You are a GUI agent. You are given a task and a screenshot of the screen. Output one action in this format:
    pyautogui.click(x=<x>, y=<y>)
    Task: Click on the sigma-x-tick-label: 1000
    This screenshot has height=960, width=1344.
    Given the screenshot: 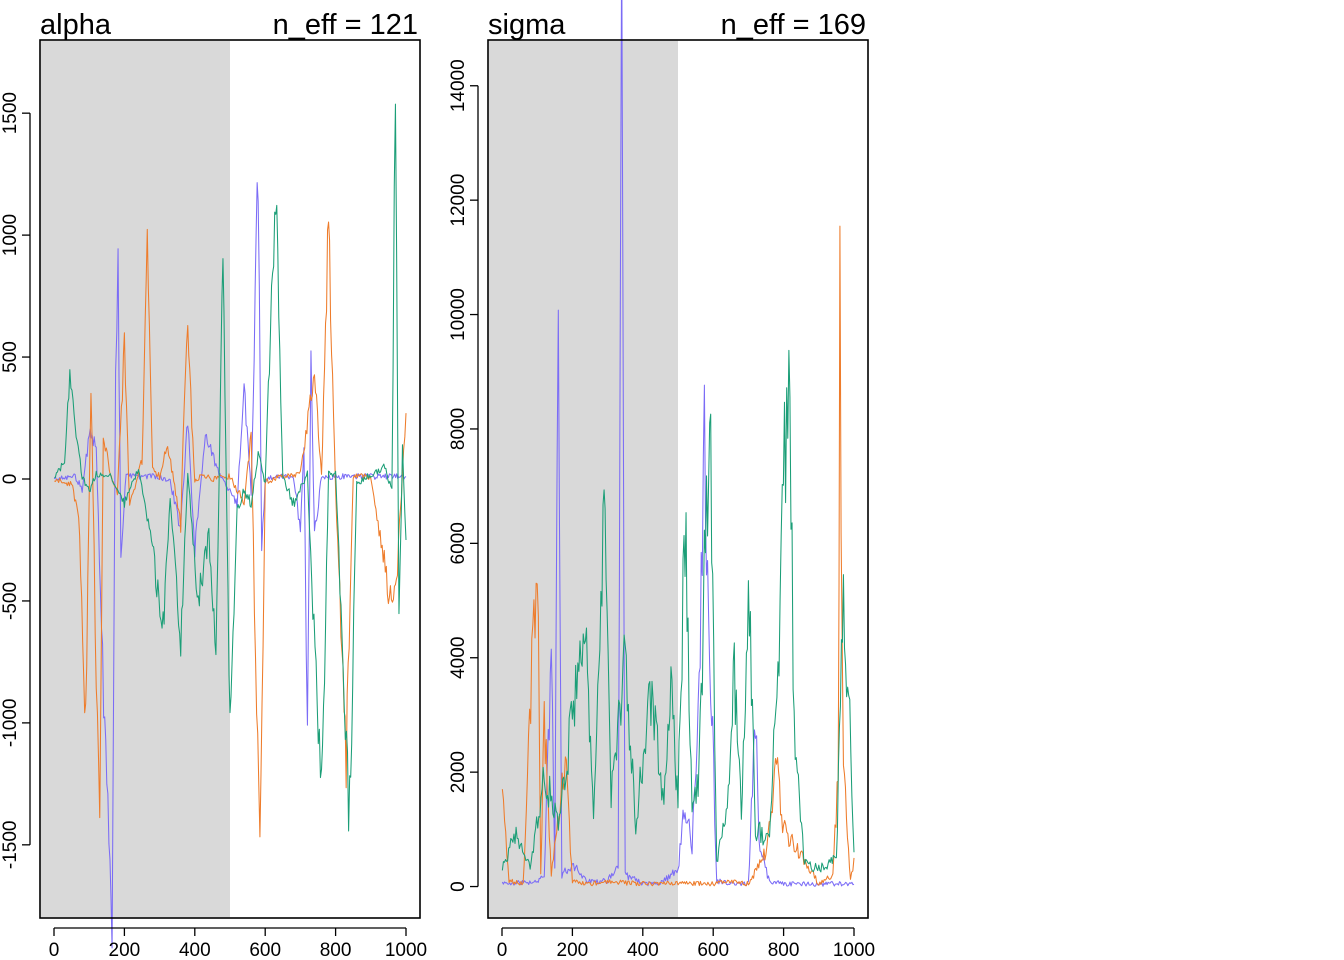 What is the action you would take?
    pyautogui.click(x=854, y=950)
    